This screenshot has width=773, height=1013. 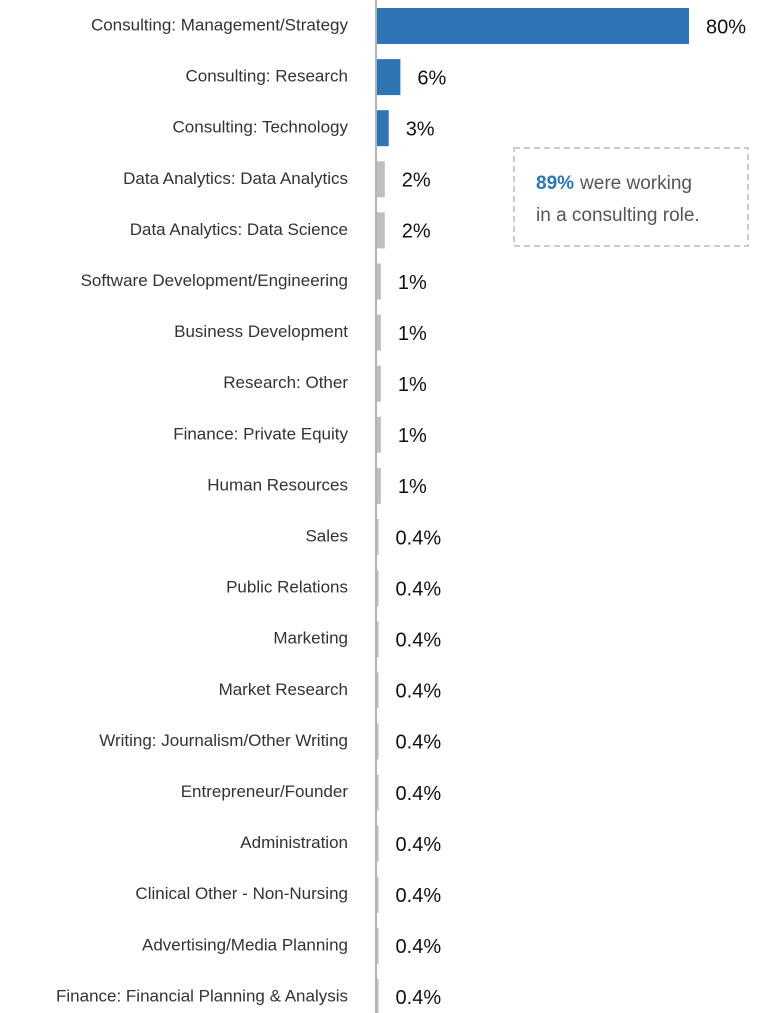 I want to click on annotation-box, so click(x=631, y=197).